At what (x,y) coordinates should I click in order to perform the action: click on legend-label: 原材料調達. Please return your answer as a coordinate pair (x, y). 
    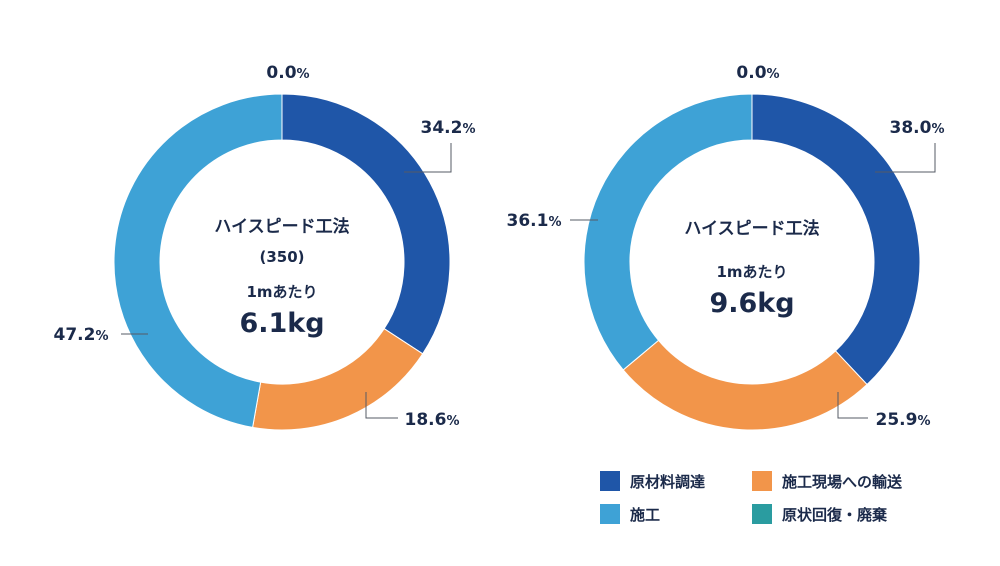
    Looking at the image, I should click on (668, 481).